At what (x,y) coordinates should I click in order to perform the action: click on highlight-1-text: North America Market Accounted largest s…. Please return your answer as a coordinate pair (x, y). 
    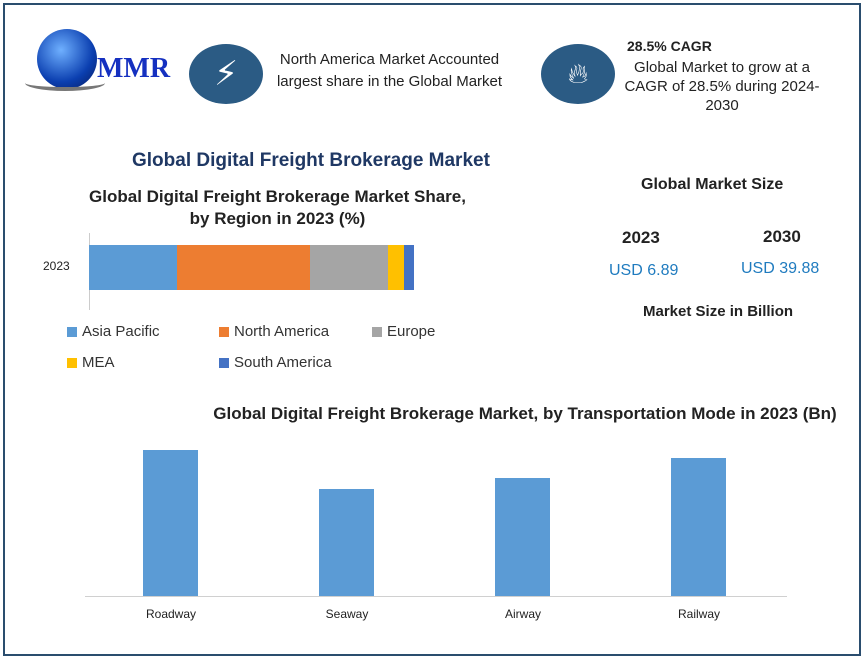
    Looking at the image, I should click on (389, 70).